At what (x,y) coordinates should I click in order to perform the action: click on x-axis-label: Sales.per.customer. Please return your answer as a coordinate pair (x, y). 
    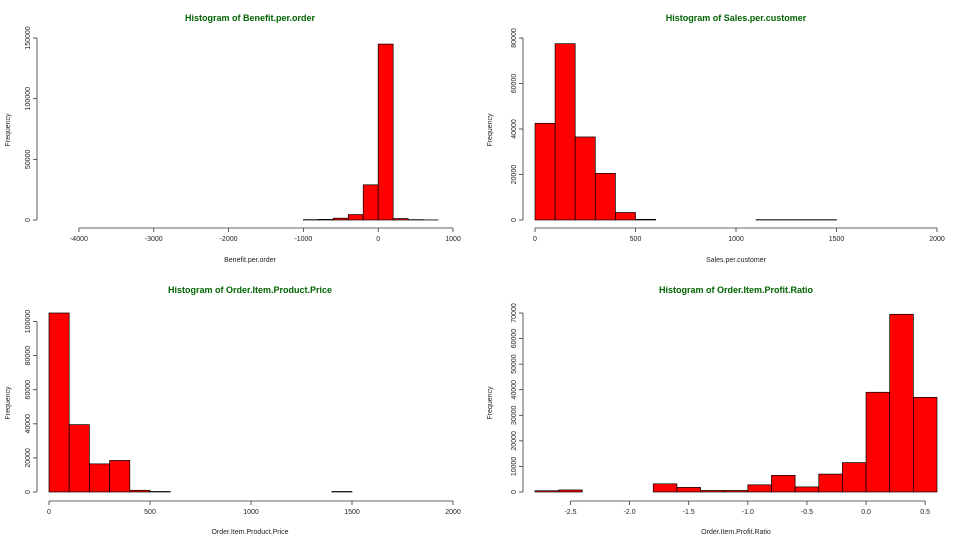
    Looking at the image, I should click on (736, 260).